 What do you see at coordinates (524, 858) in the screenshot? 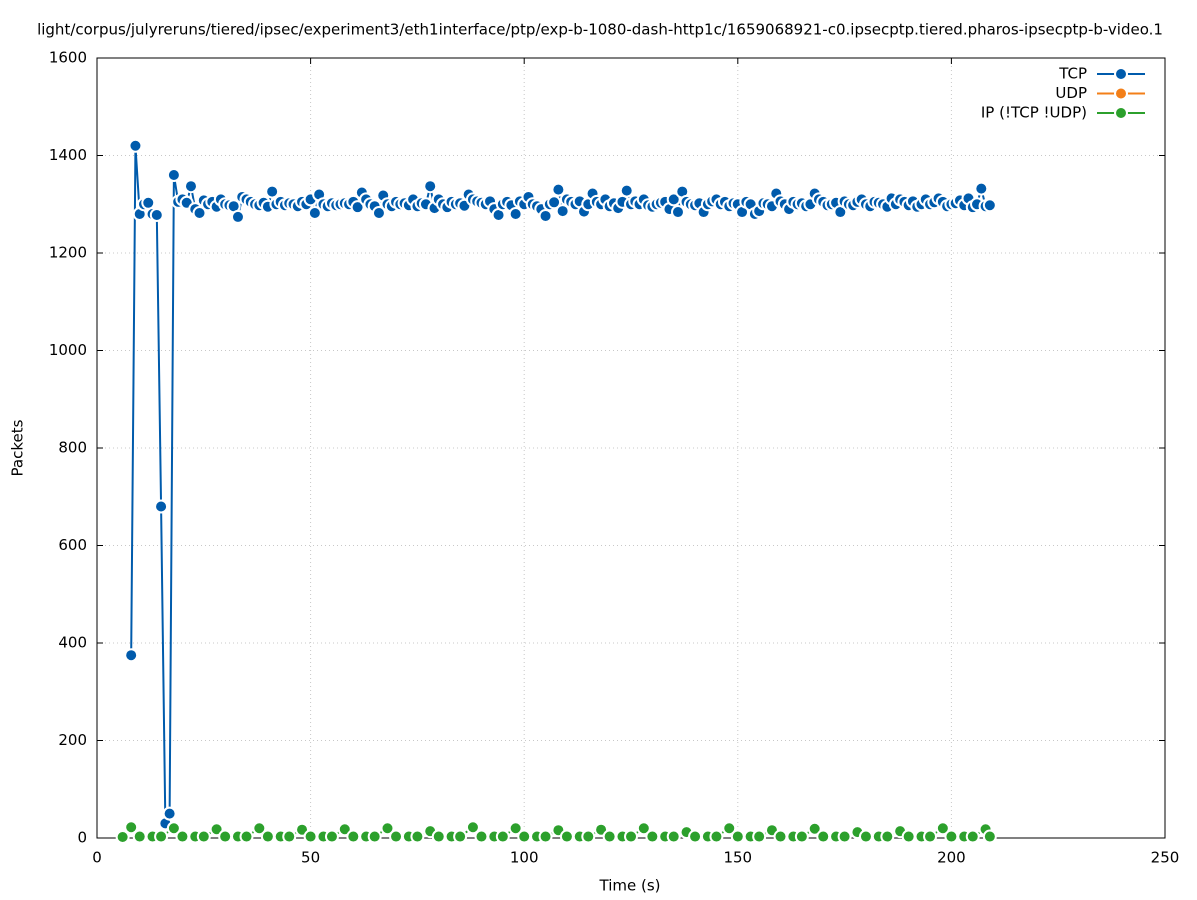
I see `x-tick-label: 100` at bounding box center [524, 858].